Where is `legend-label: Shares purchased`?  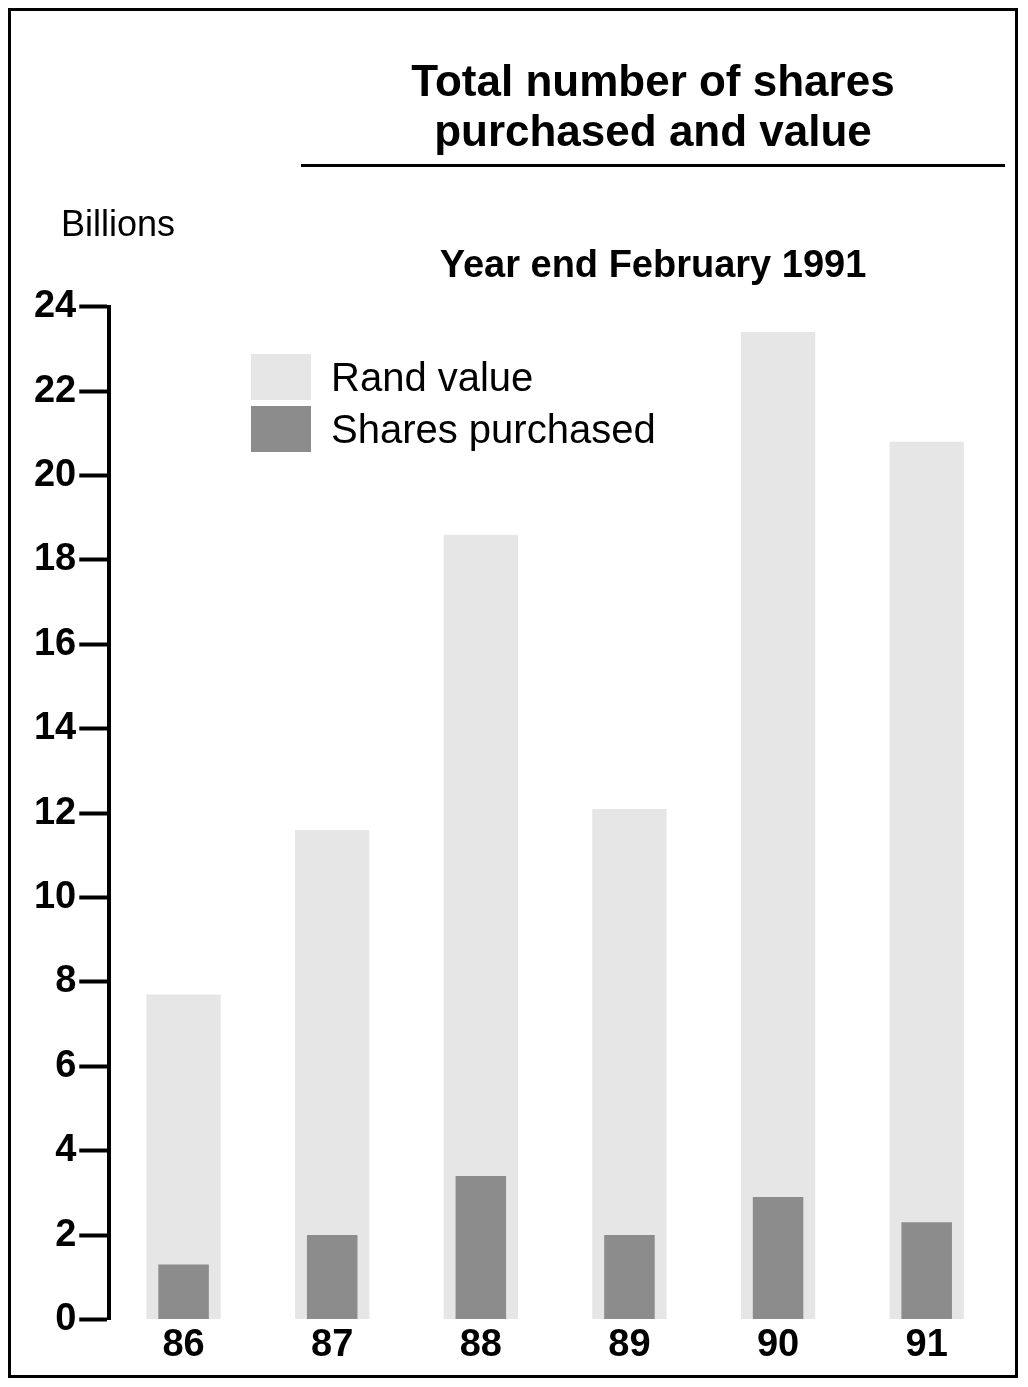 legend-label: Shares purchased is located at coordinates (493, 429).